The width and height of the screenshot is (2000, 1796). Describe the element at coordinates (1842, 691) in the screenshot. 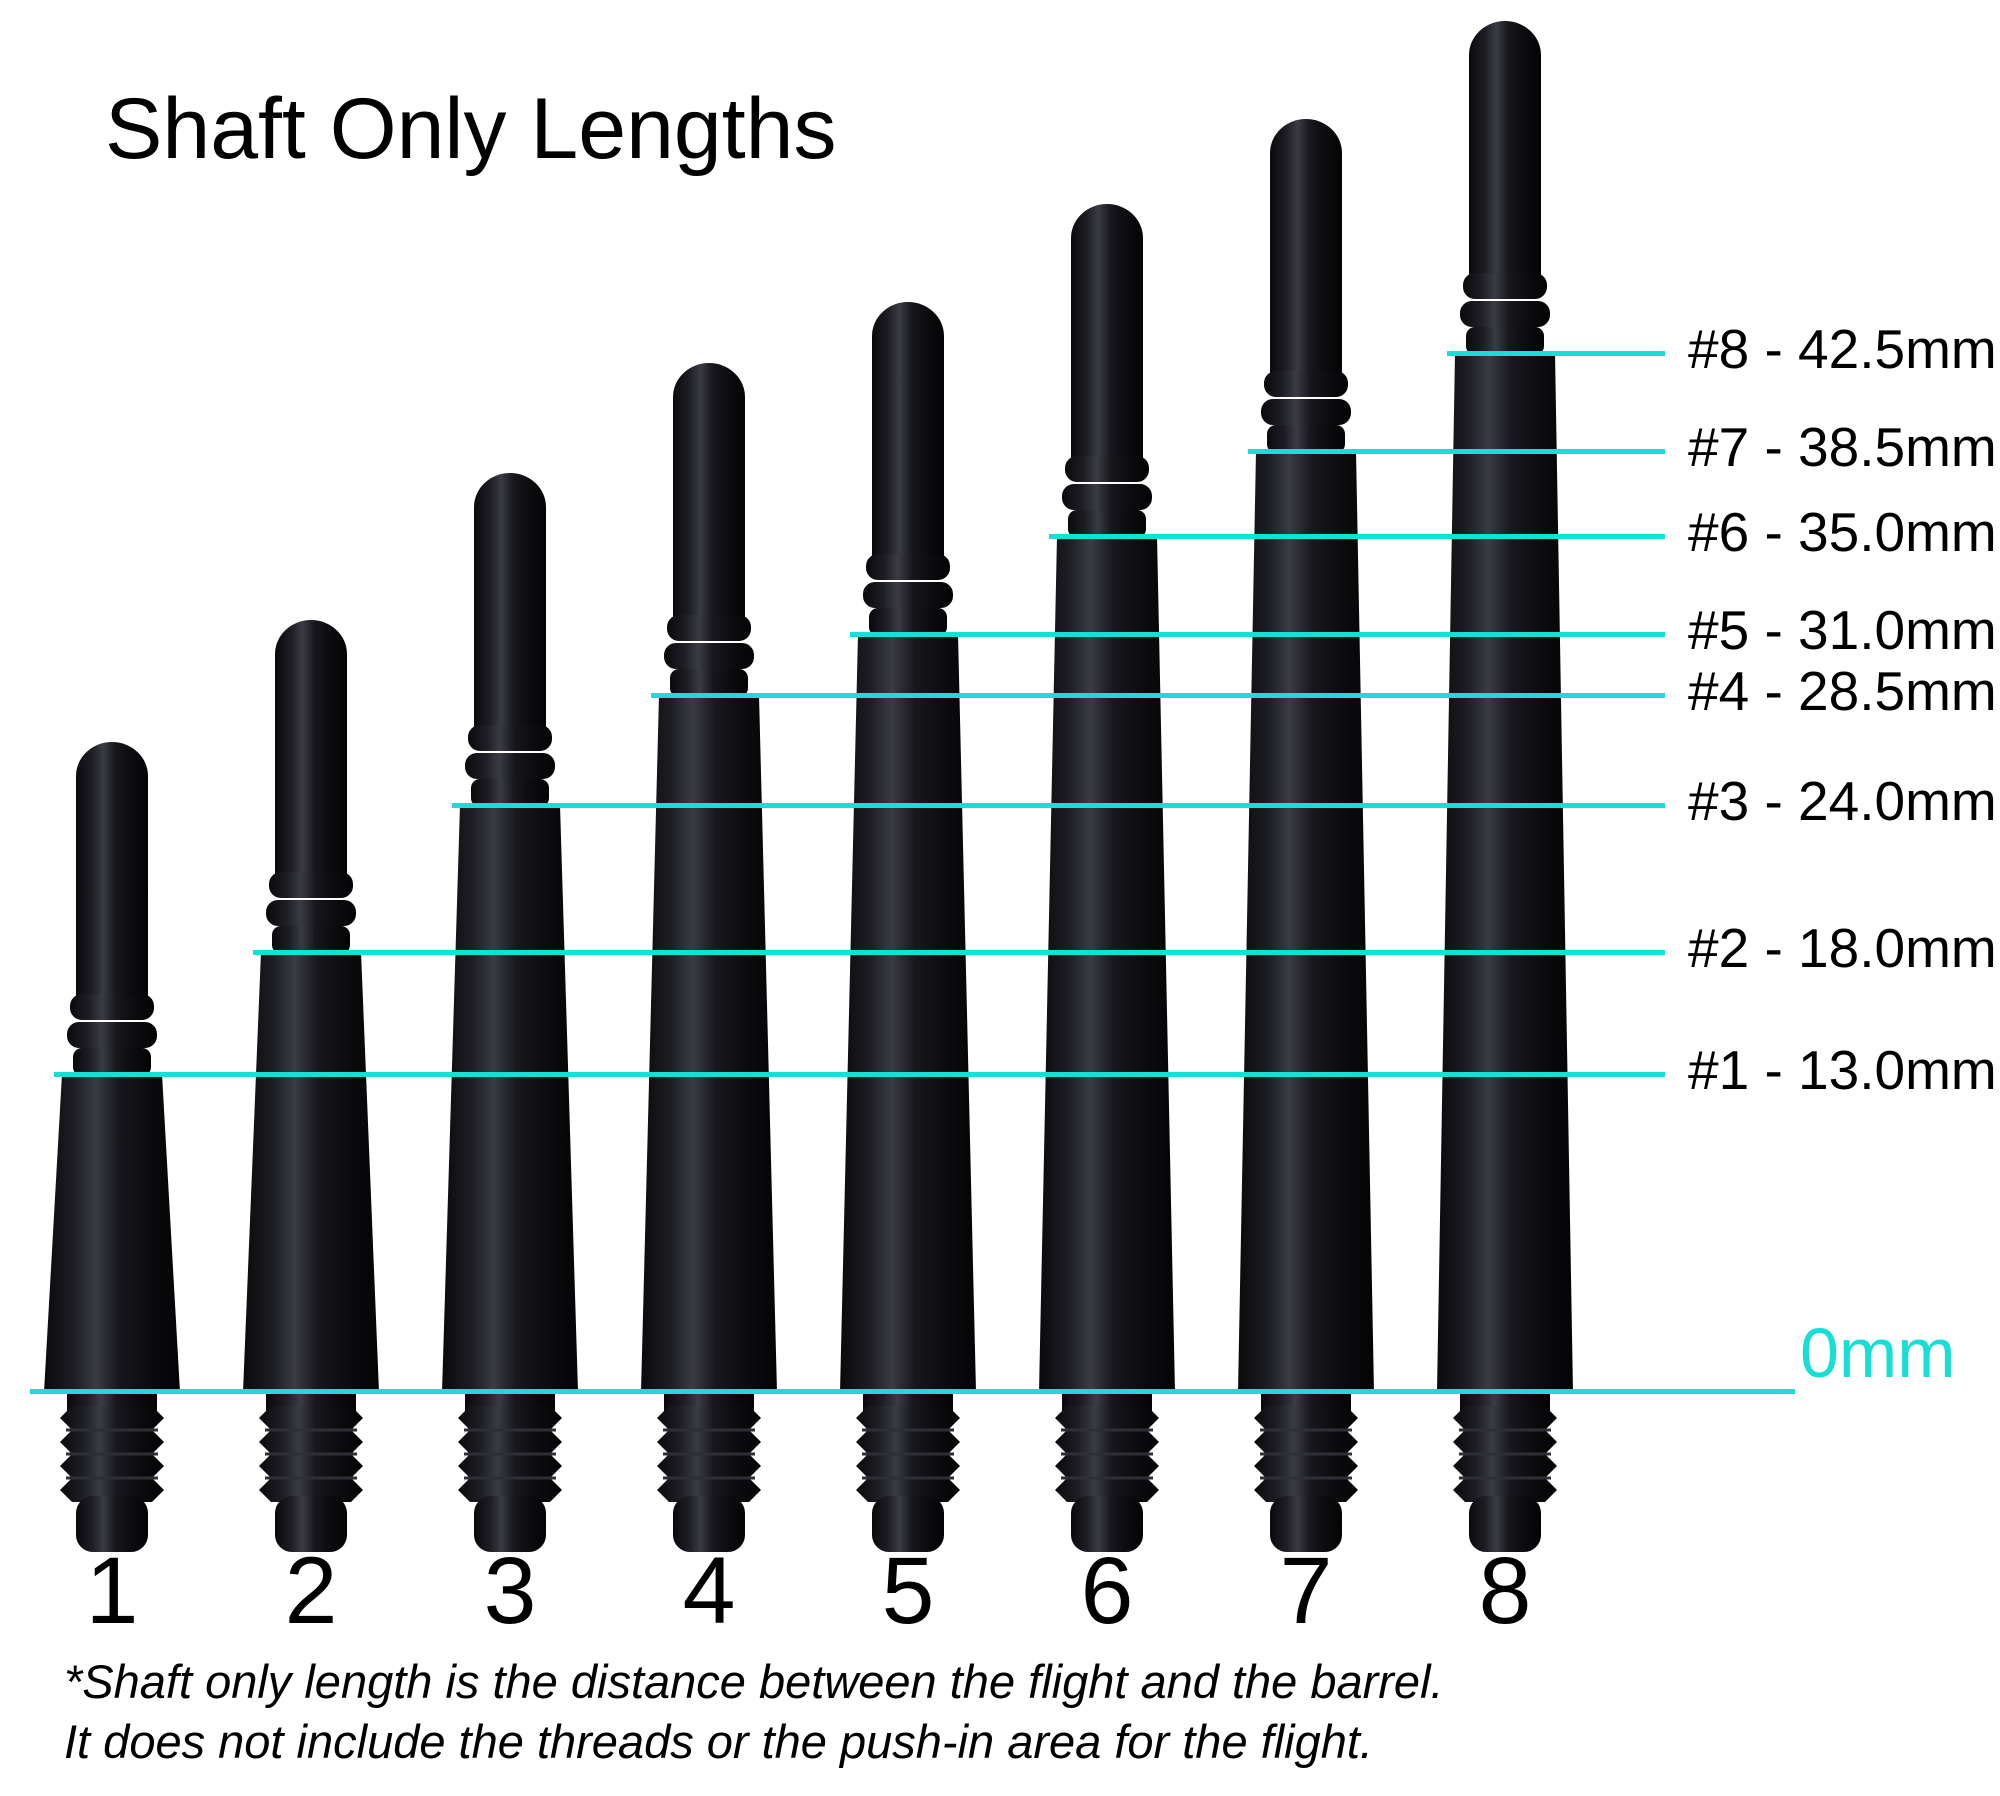

I see `measure-label-4: #4 - 28.5mm` at that location.